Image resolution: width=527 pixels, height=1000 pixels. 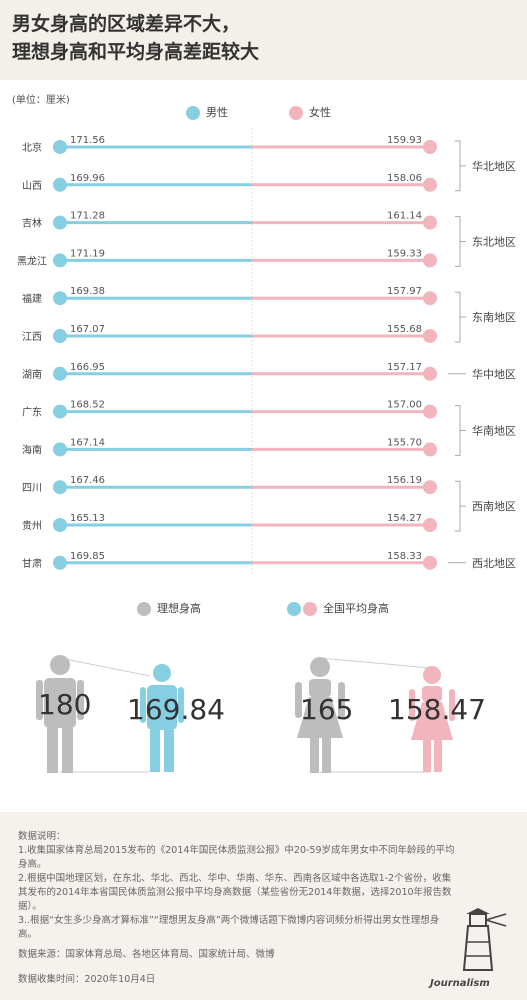 I want to click on male-value-label: 171.28, so click(x=87, y=216).